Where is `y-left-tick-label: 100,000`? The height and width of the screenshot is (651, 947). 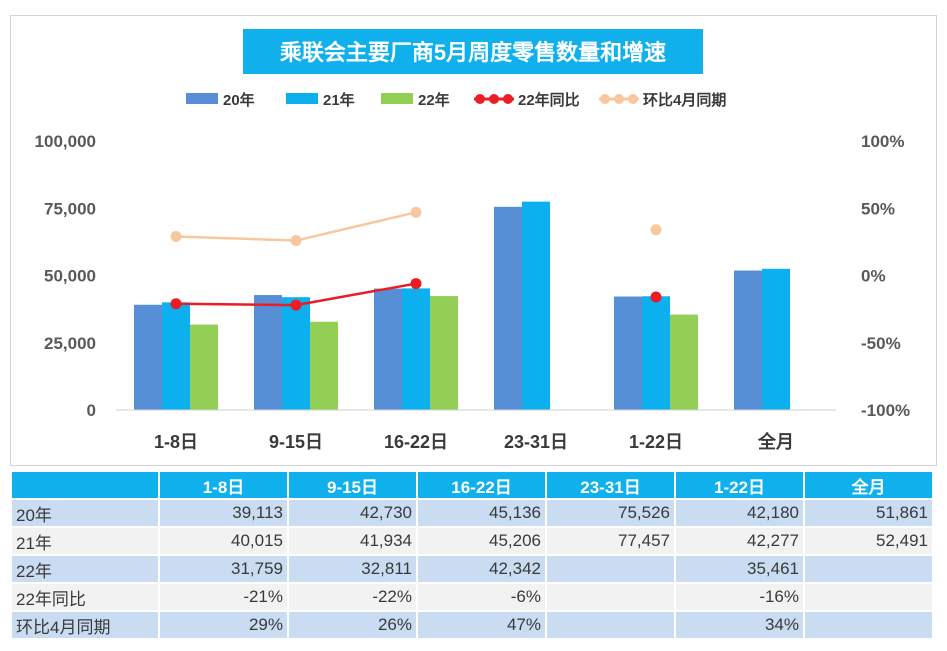
y-left-tick-label: 100,000 is located at coordinates (65, 141).